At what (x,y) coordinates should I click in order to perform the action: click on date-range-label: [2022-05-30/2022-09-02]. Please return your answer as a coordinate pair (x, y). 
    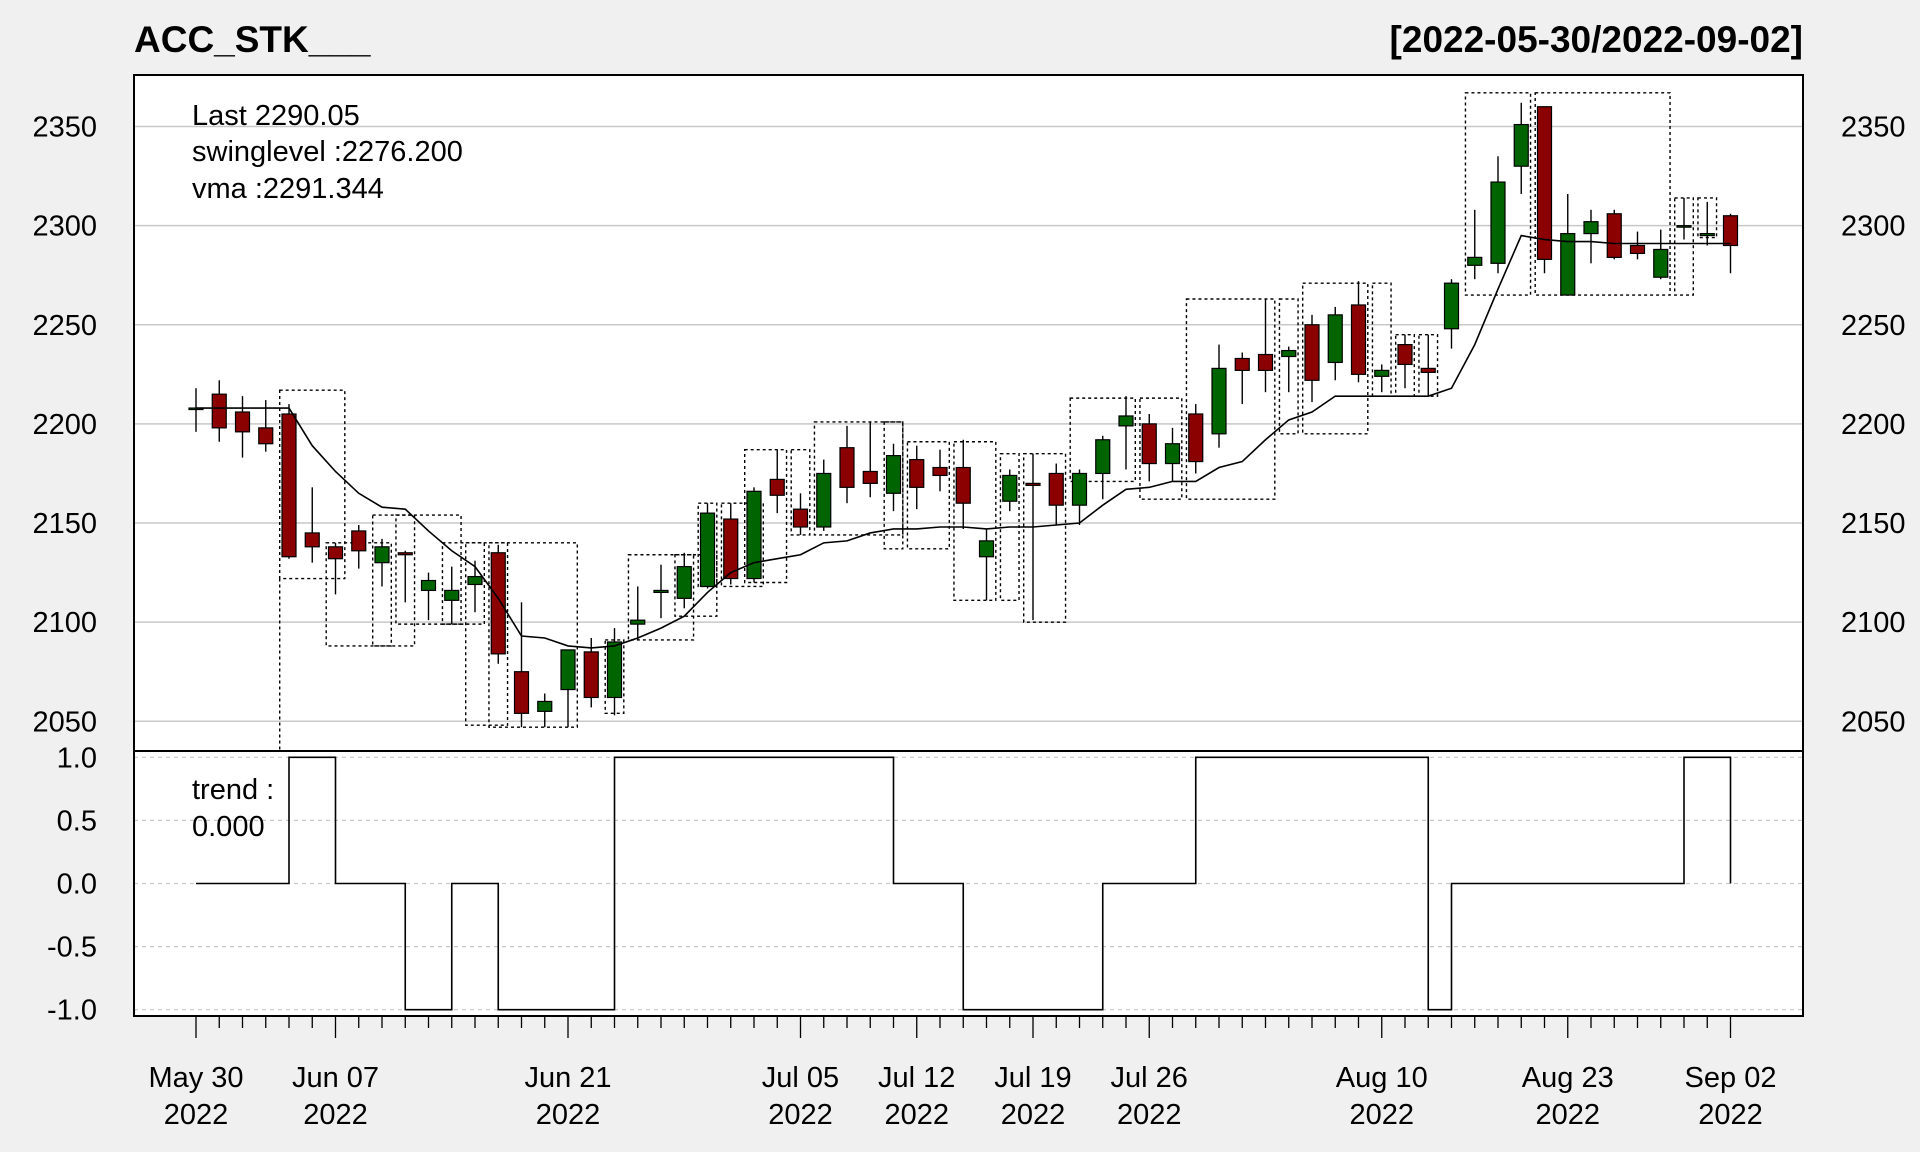
    Looking at the image, I should click on (1596, 39).